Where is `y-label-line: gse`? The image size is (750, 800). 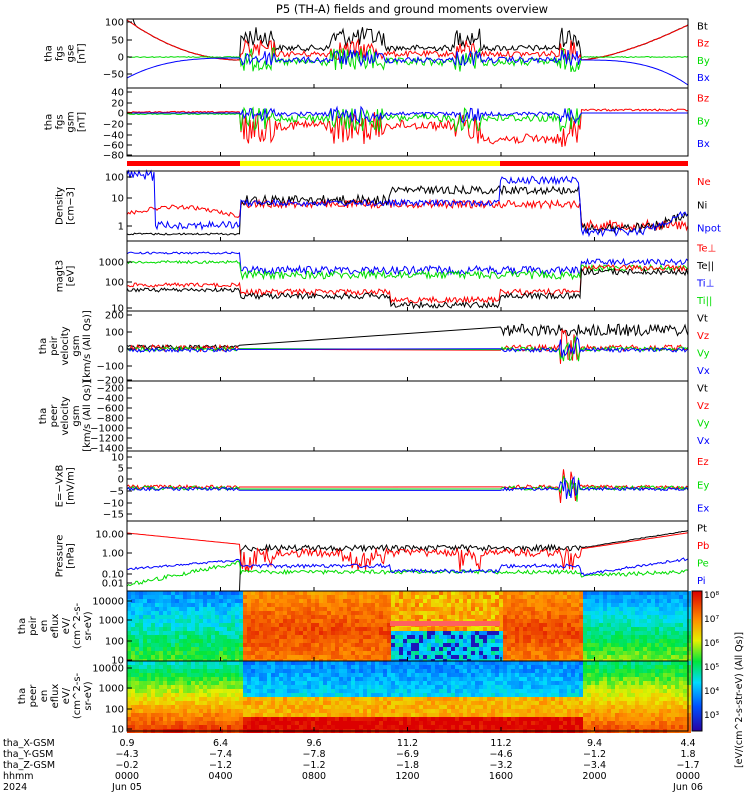 y-label-line: gse is located at coordinates (71, 54).